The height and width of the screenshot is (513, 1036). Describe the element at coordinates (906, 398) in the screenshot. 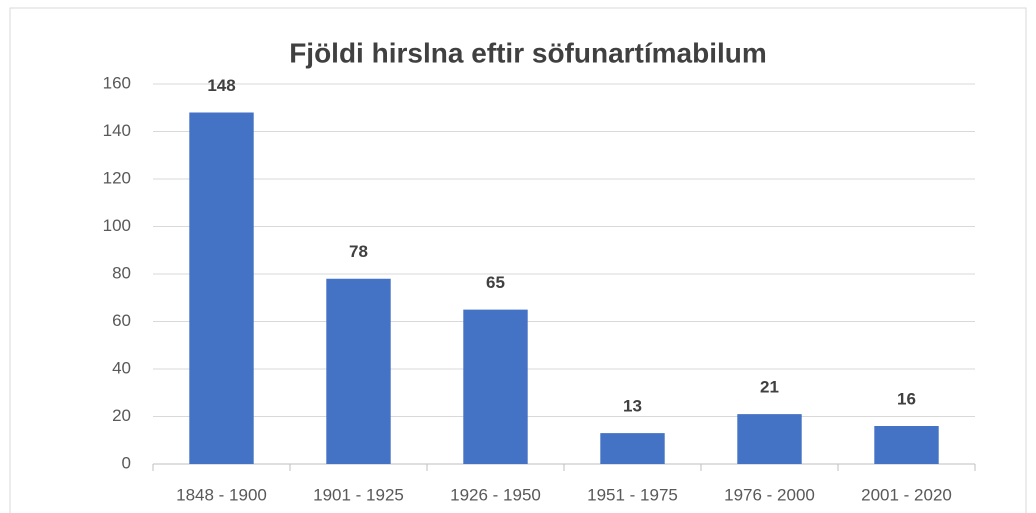

I see `data-label: 16` at that location.